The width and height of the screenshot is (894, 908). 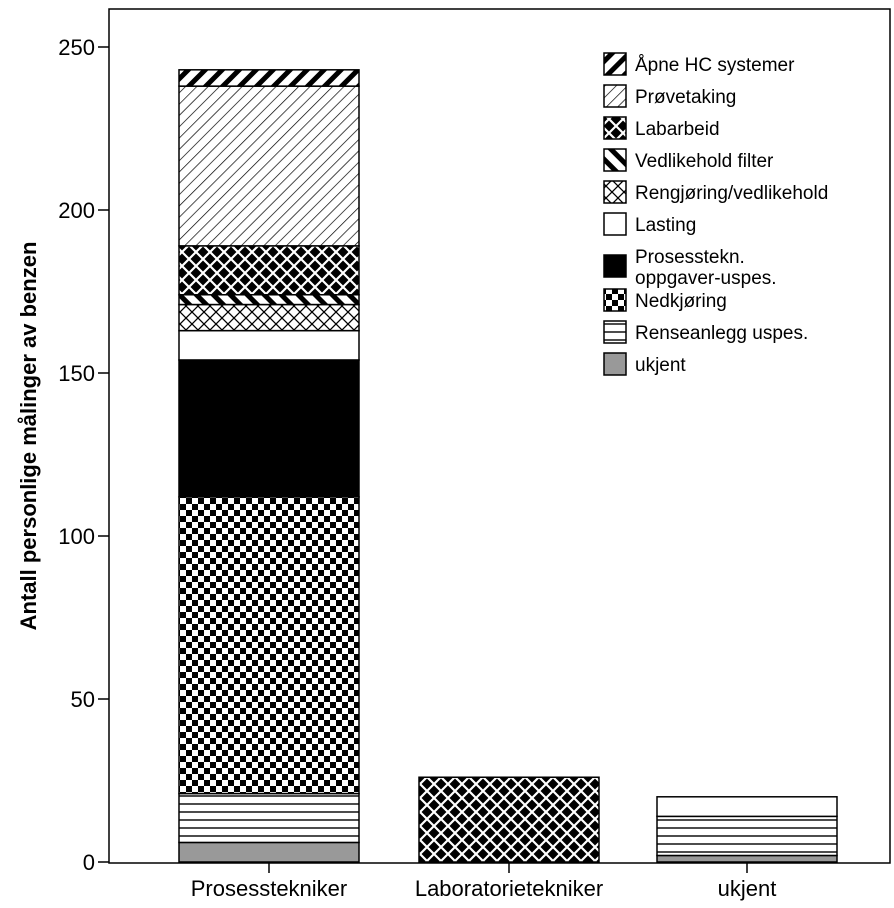 What do you see at coordinates (747, 888) in the screenshot?
I see `x-category-label: ukjent` at bounding box center [747, 888].